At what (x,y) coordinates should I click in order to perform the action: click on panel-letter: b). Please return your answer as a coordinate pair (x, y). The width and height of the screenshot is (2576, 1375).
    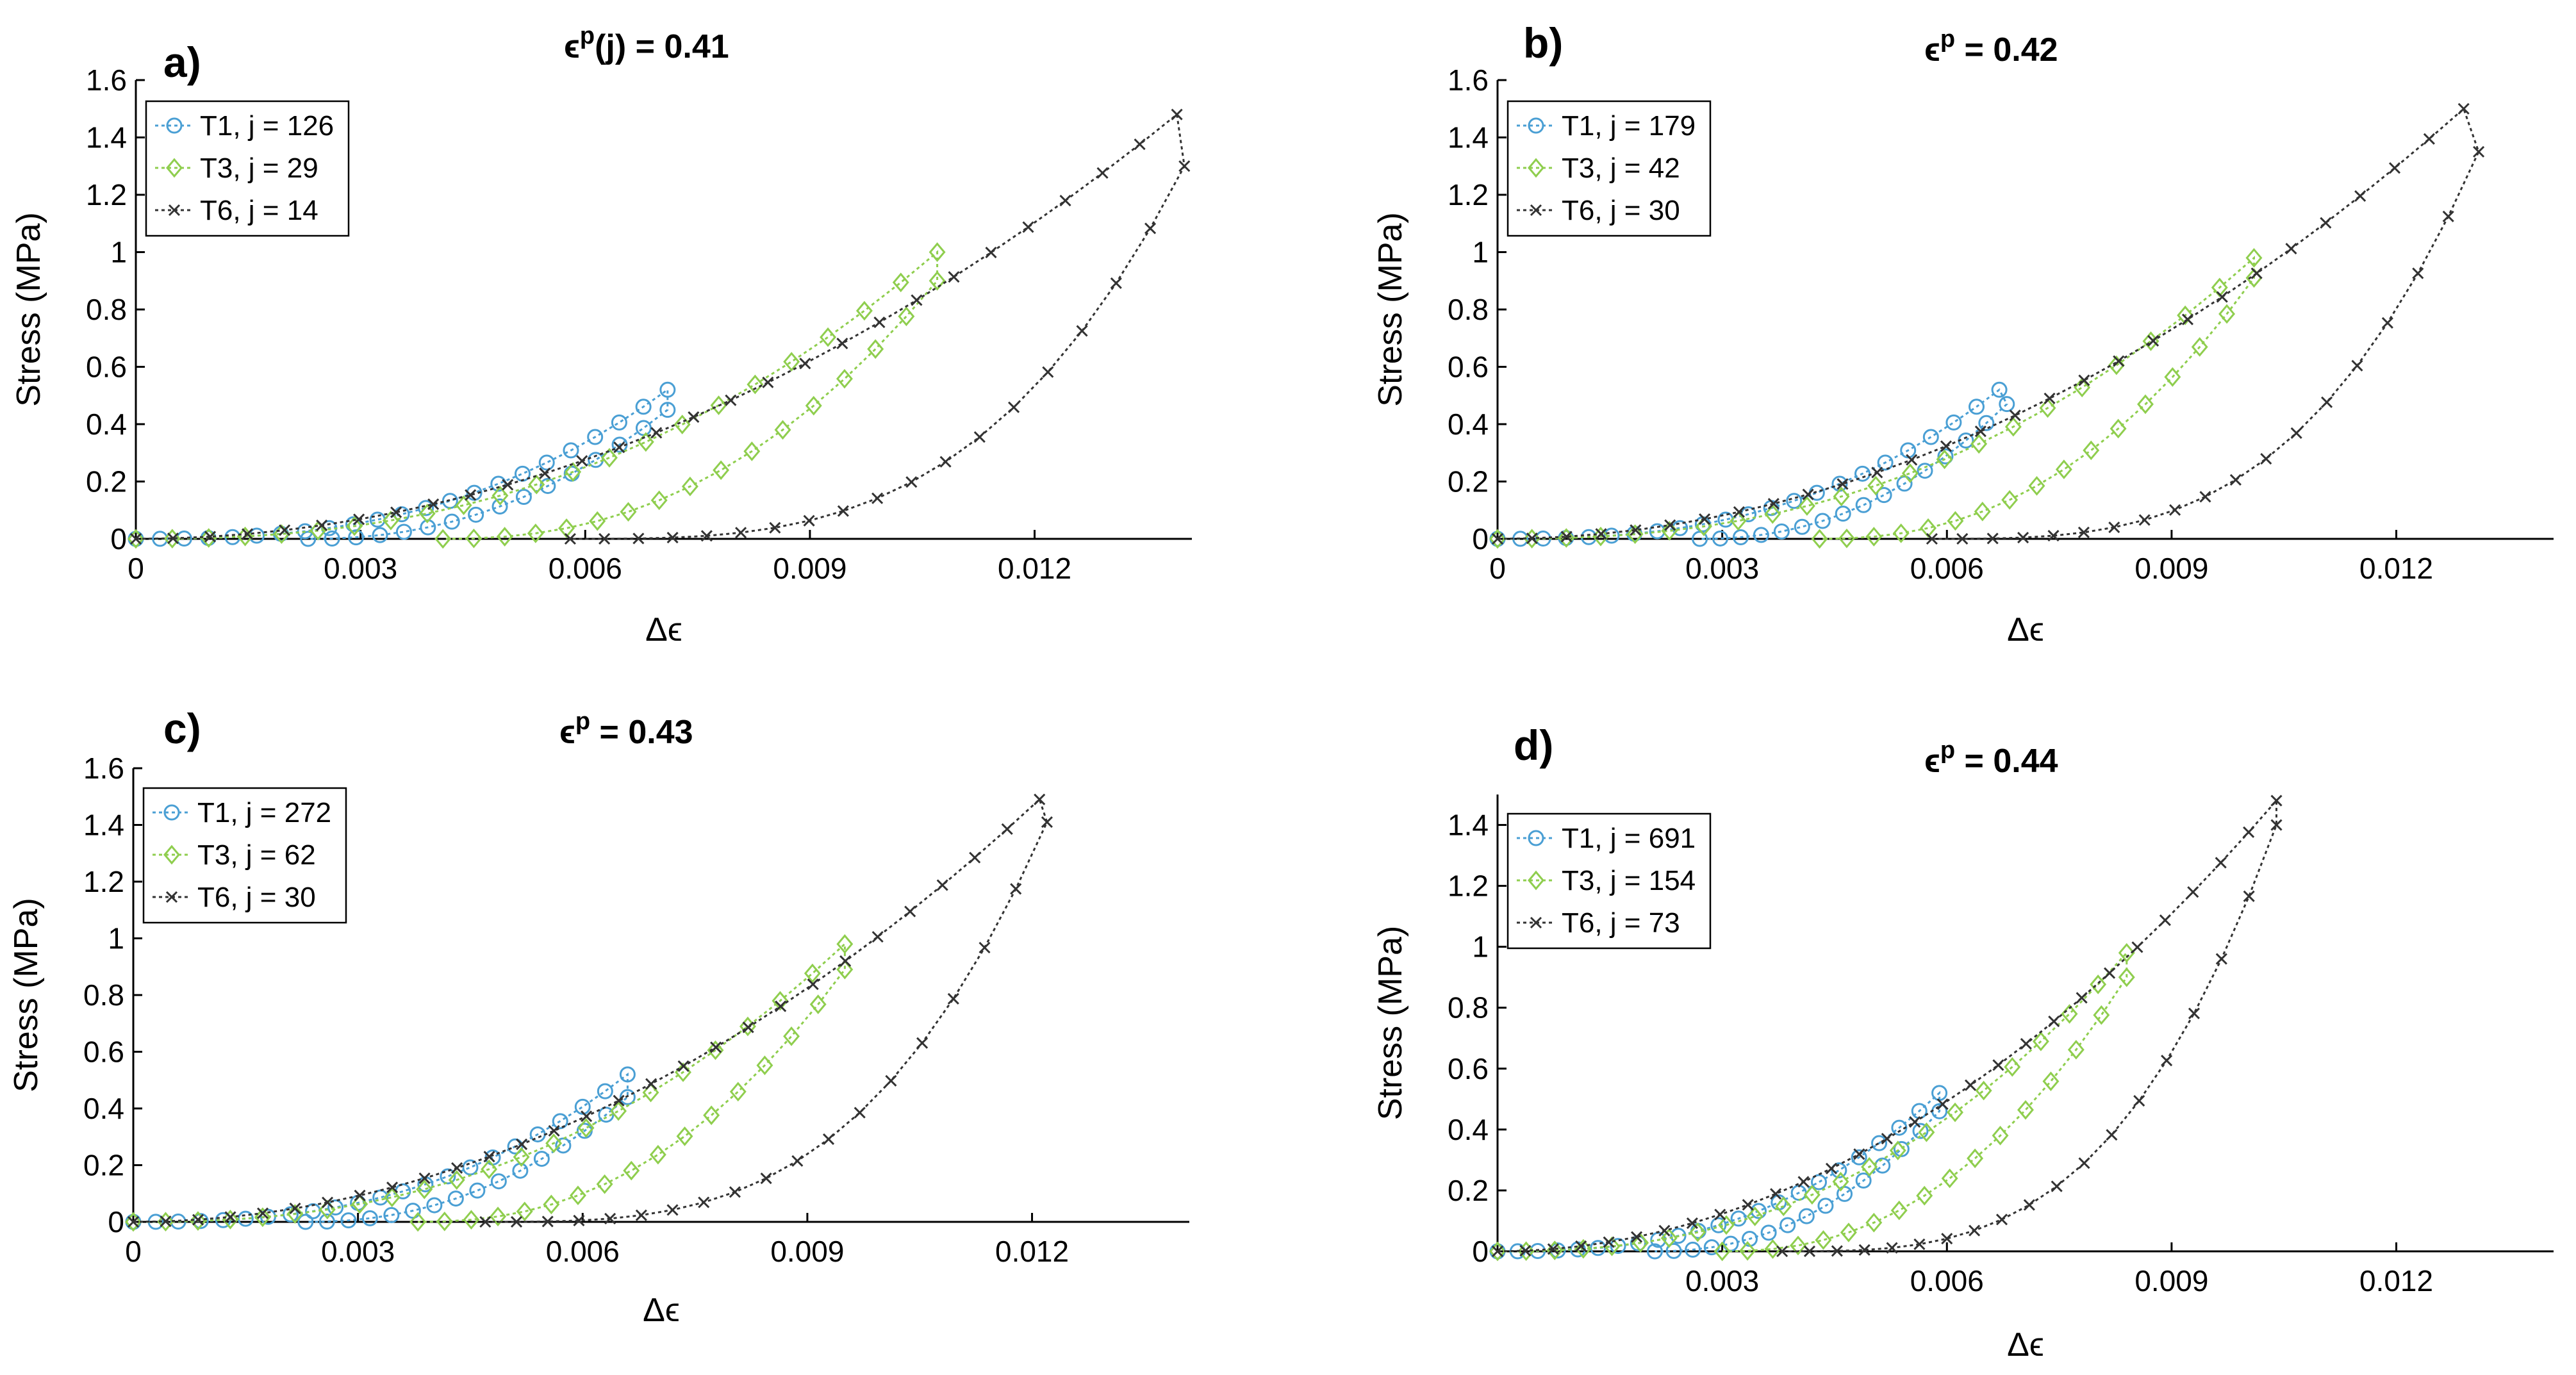
    Looking at the image, I should click on (1543, 43).